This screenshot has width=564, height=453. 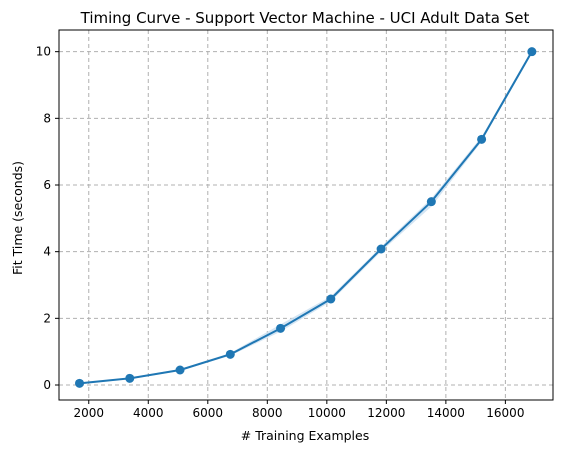 I want to click on x-tick-label: 8000, so click(x=267, y=413).